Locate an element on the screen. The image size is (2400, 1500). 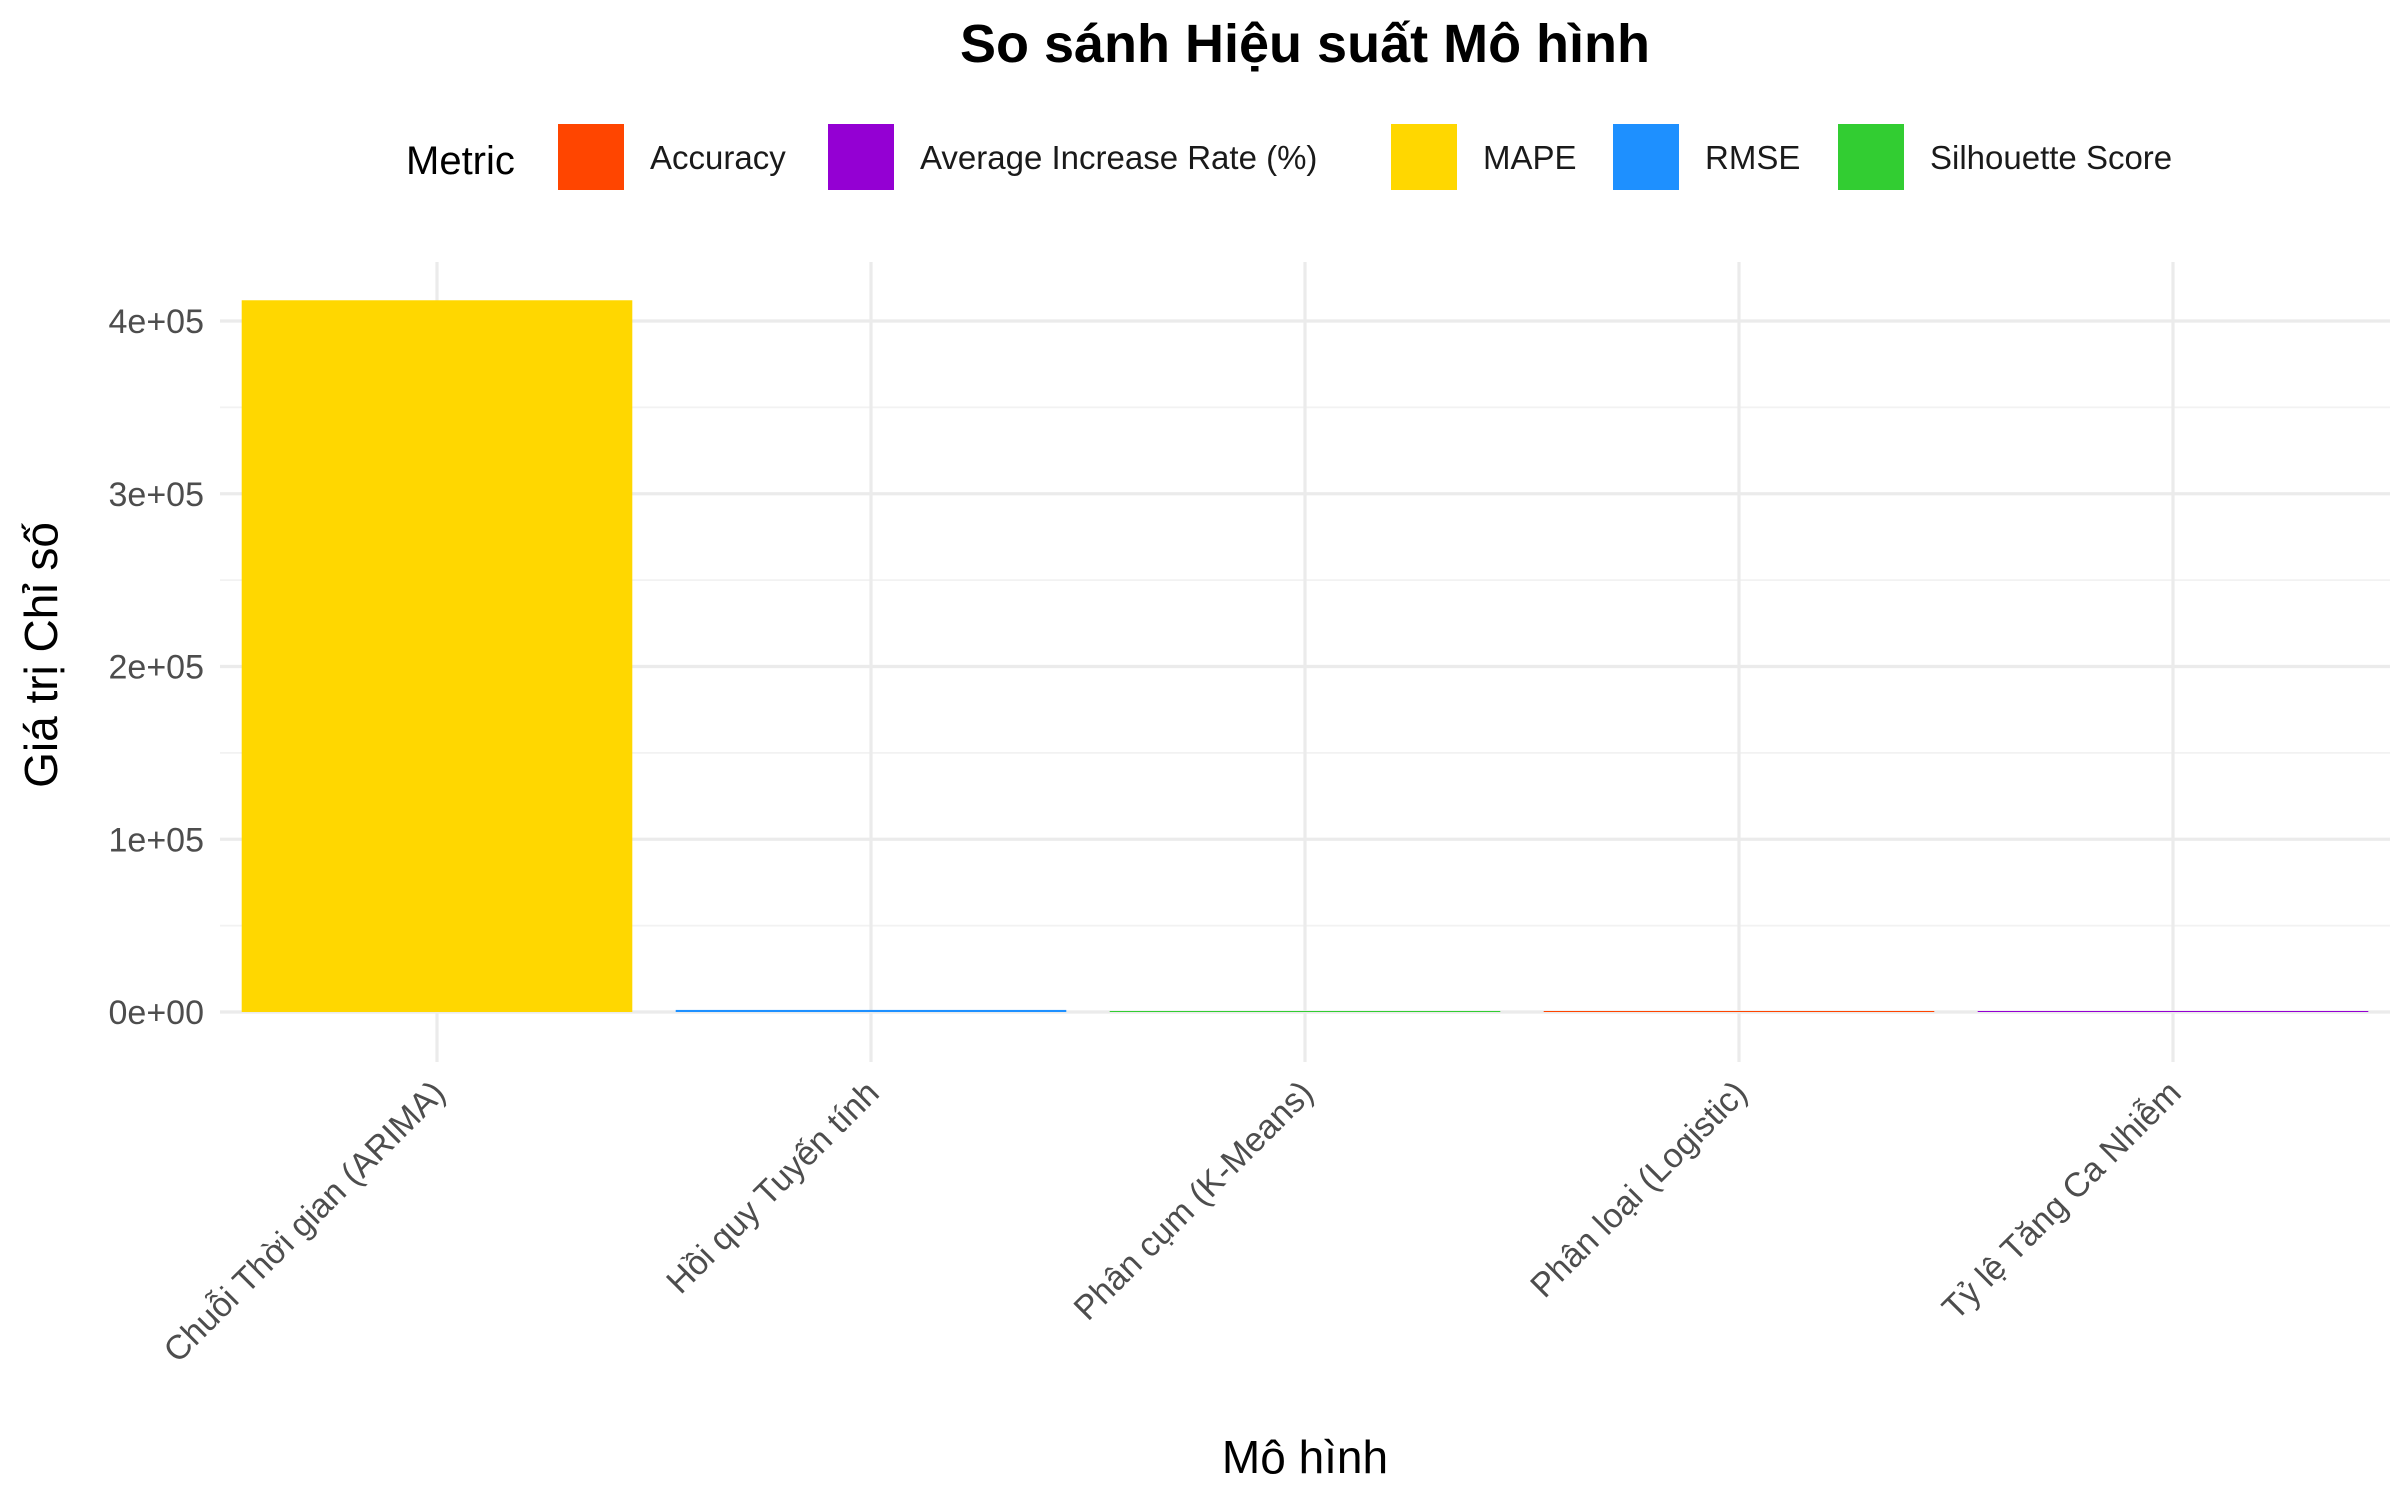
legend-label: Accuracy is located at coordinates (718, 157).